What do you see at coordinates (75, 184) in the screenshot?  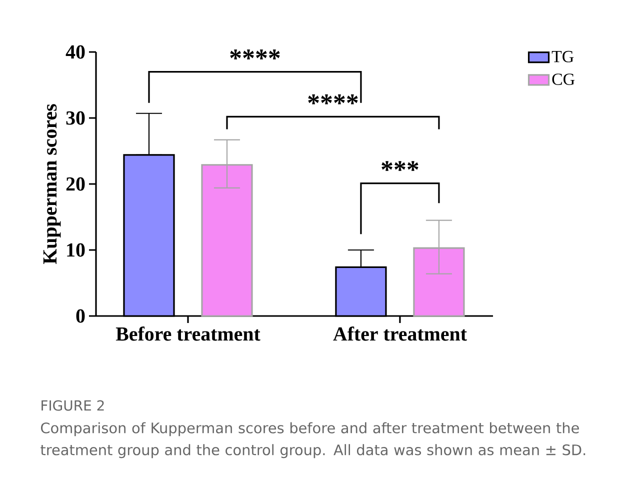 I see `y-tick-label: 20` at bounding box center [75, 184].